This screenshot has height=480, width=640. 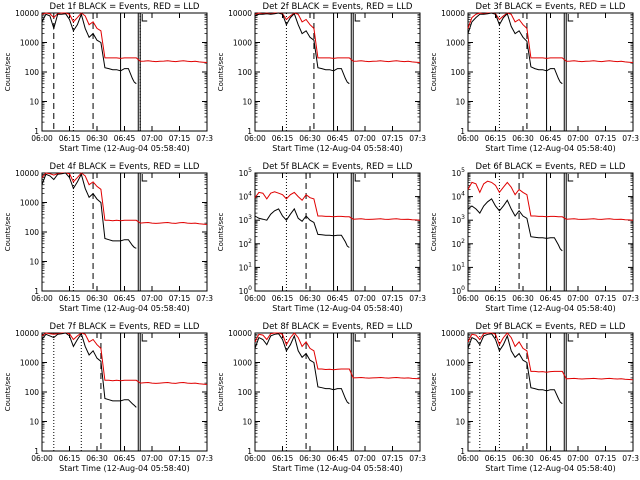 What do you see at coordinates (338, 7) in the screenshot?
I see `chart-title: Det 2f BLACK = Events, RED = LLD` at bounding box center [338, 7].